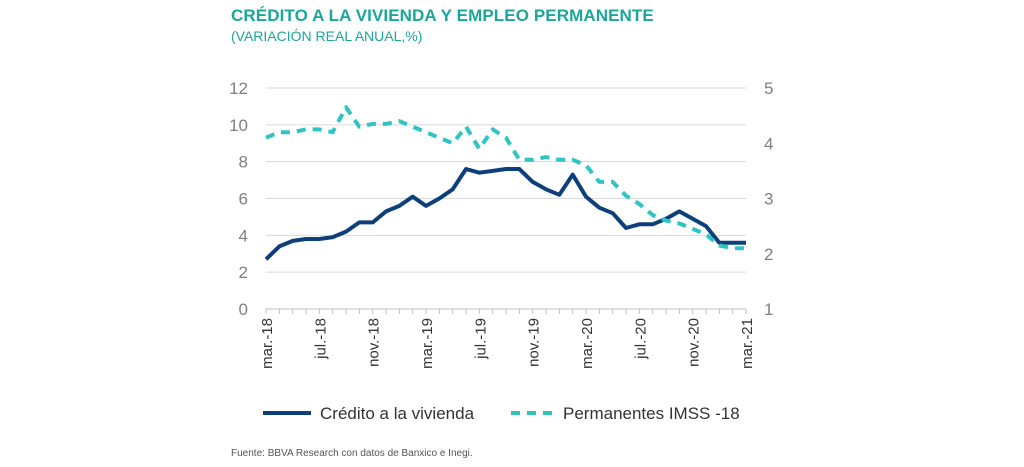 This screenshot has width=1024, height=467. Describe the element at coordinates (243, 235) in the screenshot. I see `y-left-tick-label: 4` at that location.